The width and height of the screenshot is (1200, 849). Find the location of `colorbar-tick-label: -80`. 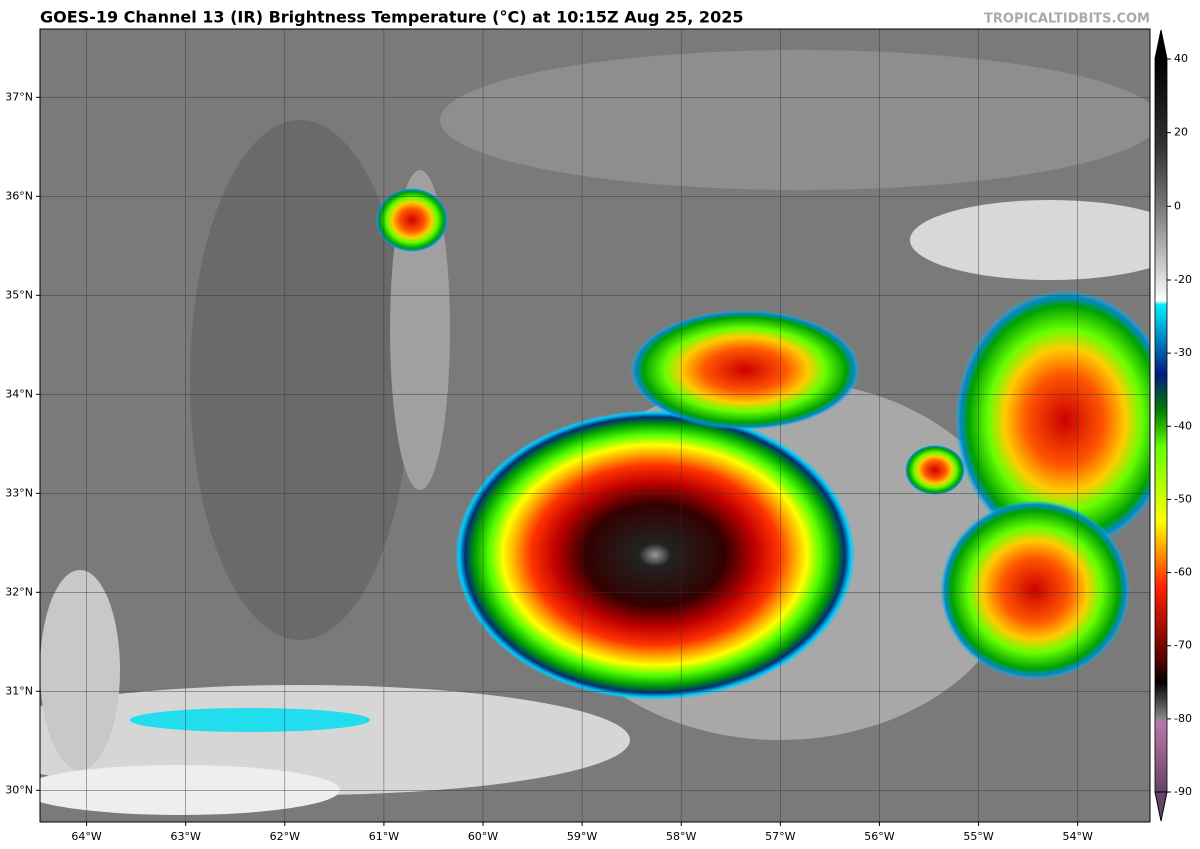

colorbar-tick-label: -80 is located at coordinates (1183, 718).